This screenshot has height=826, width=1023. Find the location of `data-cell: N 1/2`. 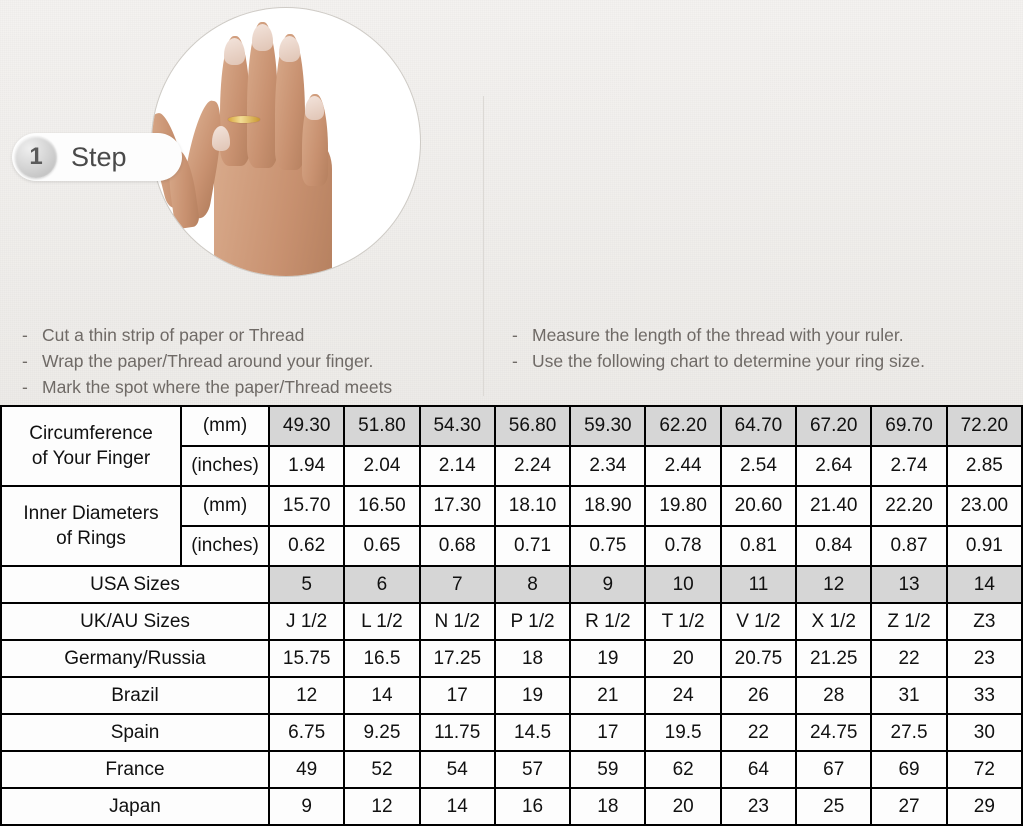

data-cell: N 1/2 is located at coordinates (457, 622).